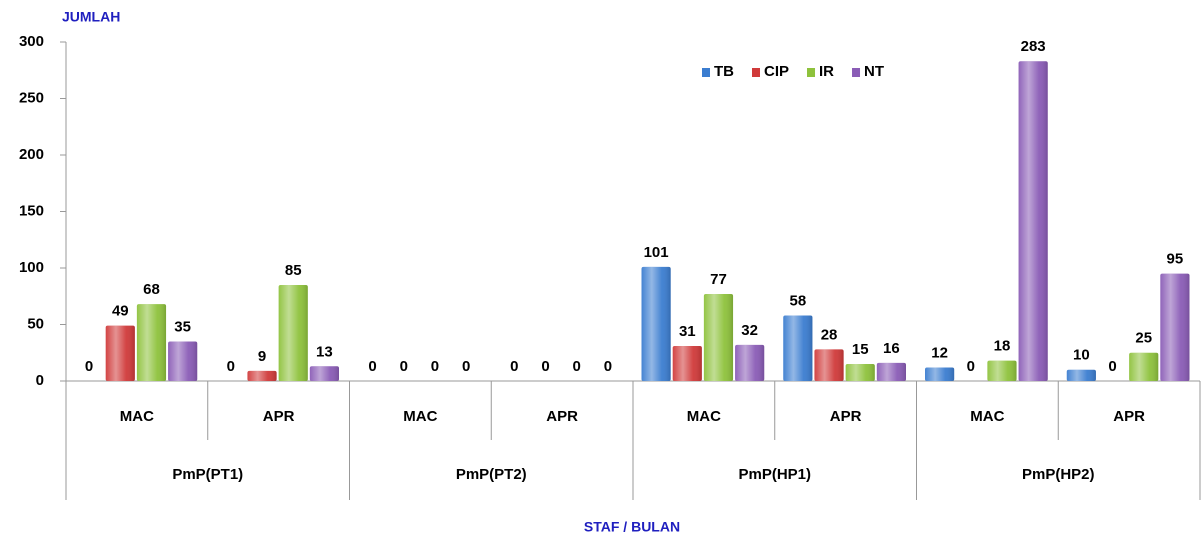 This screenshot has width=1202, height=541. Describe the element at coordinates (40, 380) in the screenshot. I see `y-tick-label: 0` at that location.